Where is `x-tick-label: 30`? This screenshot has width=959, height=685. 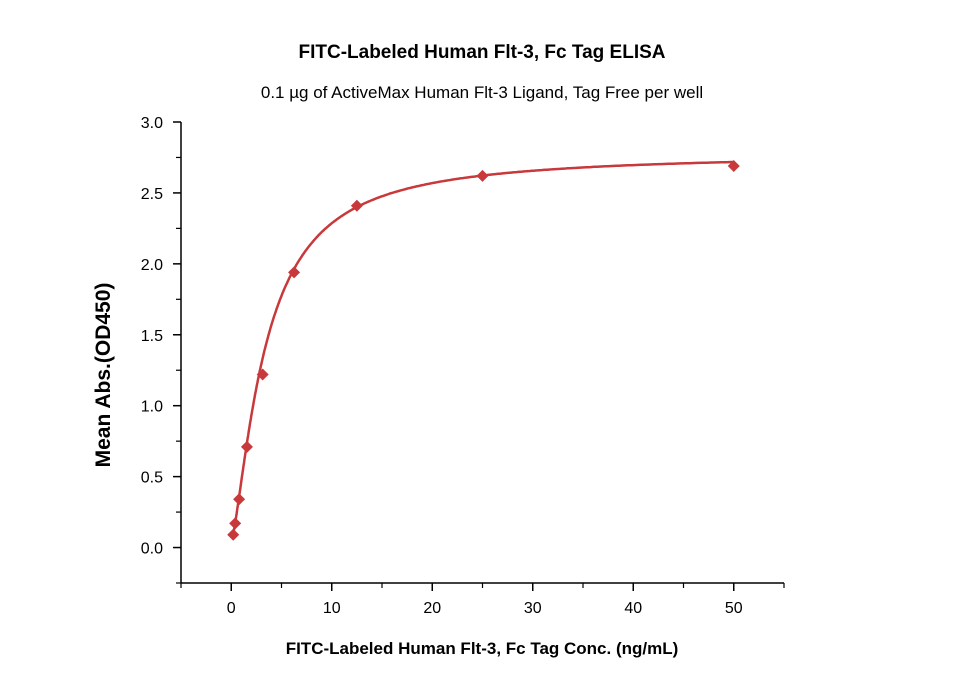
x-tick-label: 30 is located at coordinates (533, 608).